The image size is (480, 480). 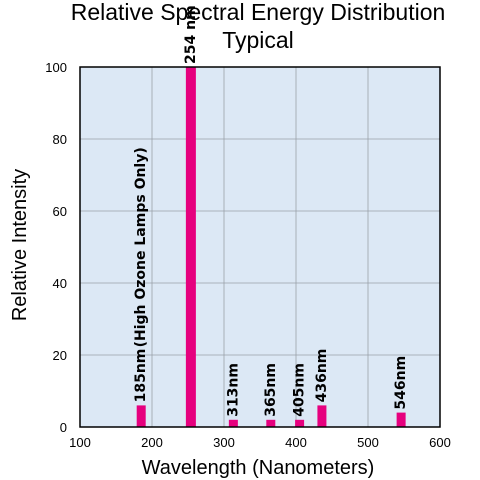 What do you see at coordinates (63, 427) in the screenshot?
I see `y-tick-label: 0` at bounding box center [63, 427].